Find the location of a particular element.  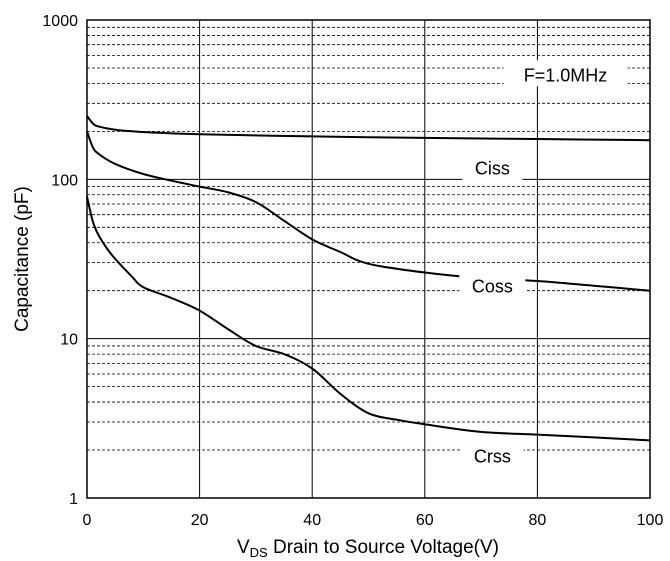

y-tick-label: 1 is located at coordinates (73, 499).